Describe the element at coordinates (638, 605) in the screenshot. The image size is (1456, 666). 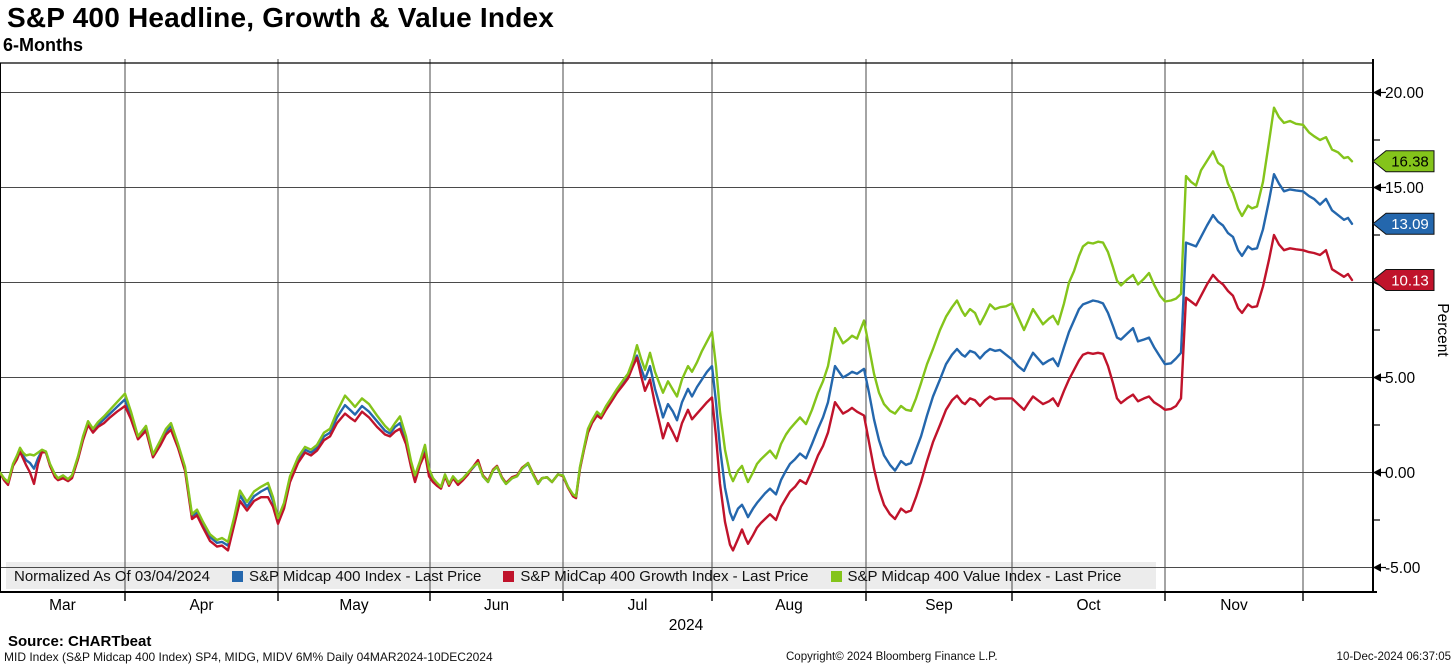
I see `month-label: Jul` at that location.